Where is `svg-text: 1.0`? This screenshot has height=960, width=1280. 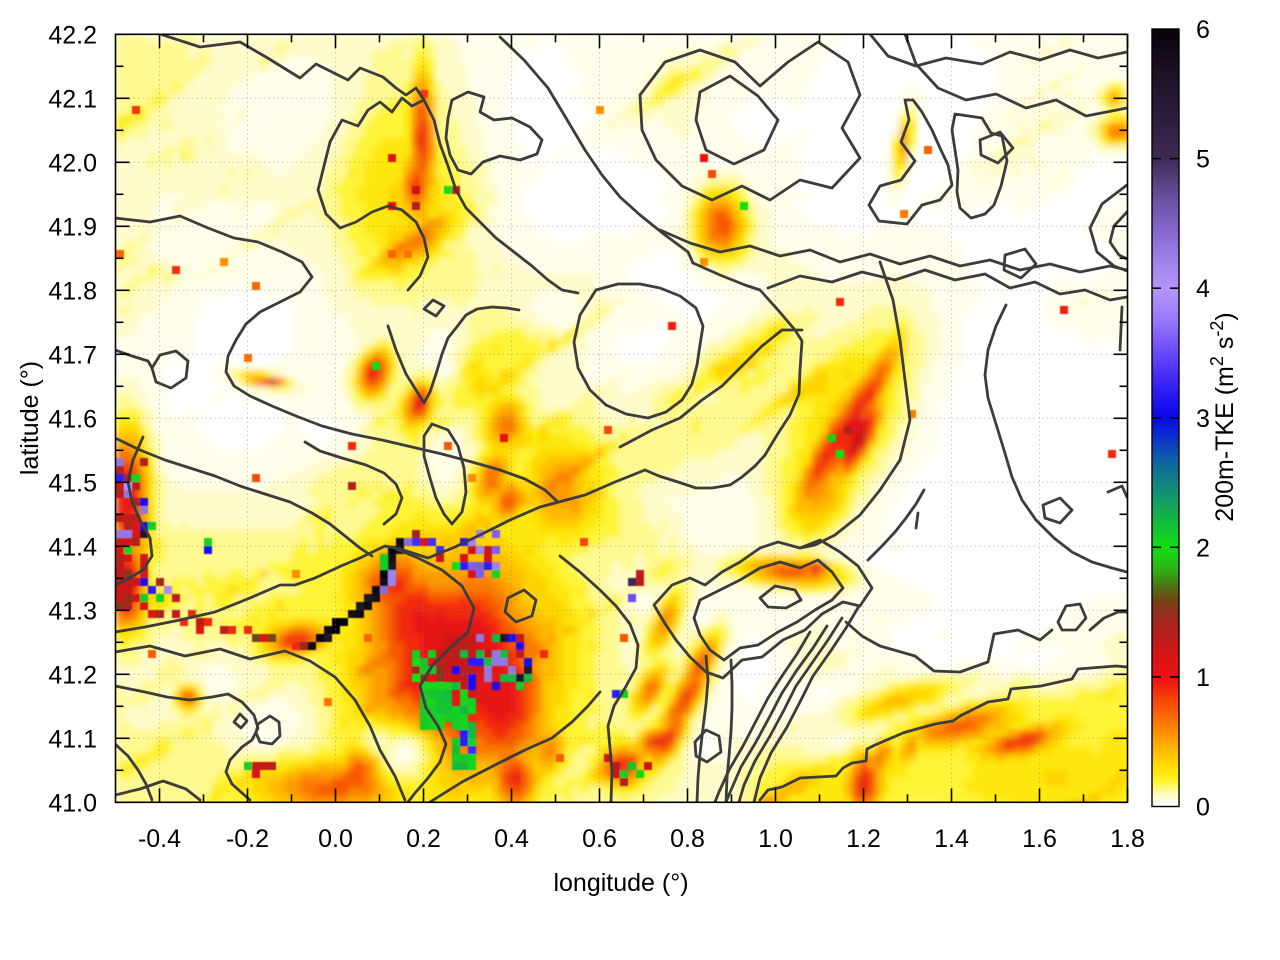
svg-text: 1.0 is located at coordinates (775, 839).